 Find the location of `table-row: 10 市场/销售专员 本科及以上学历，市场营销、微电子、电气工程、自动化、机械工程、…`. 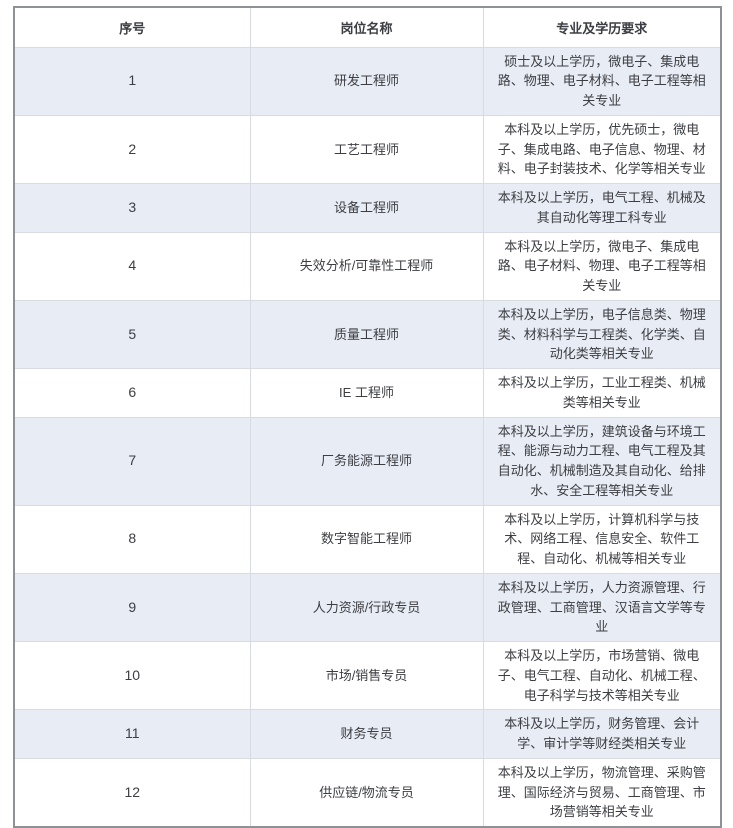

table-row: 10 市场/销售专员 本科及以上学历，市场营销、微电子、电气工程、自动化、机械工程、… is located at coordinates (367, 675).